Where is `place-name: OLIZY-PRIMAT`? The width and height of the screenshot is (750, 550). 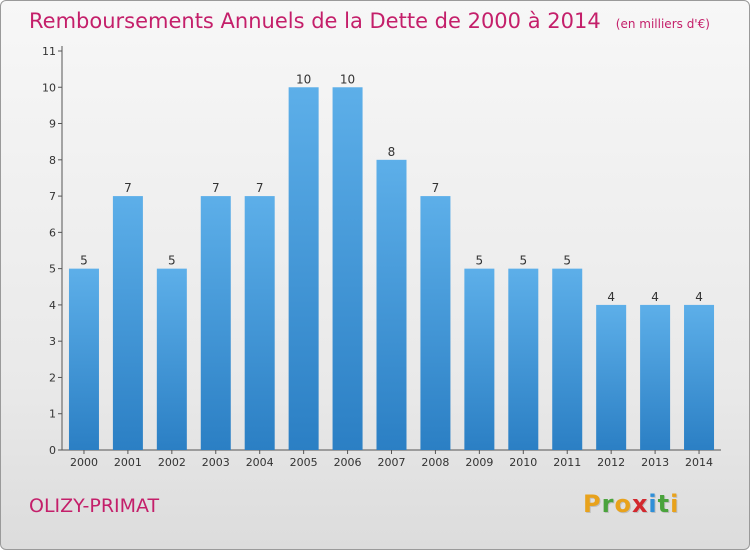
place-name: OLIZY-PRIMAT is located at coordinates (94, 506).